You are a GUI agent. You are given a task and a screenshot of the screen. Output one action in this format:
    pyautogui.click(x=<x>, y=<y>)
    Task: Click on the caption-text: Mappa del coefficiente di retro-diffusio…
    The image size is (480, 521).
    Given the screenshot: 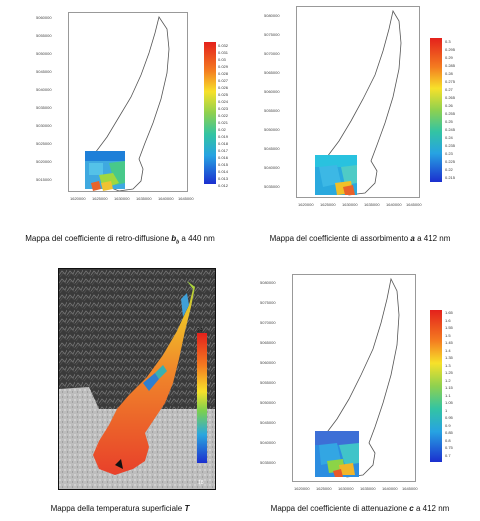 What is the action you would take?
    pyautogui.click(x=98, y=238)
    